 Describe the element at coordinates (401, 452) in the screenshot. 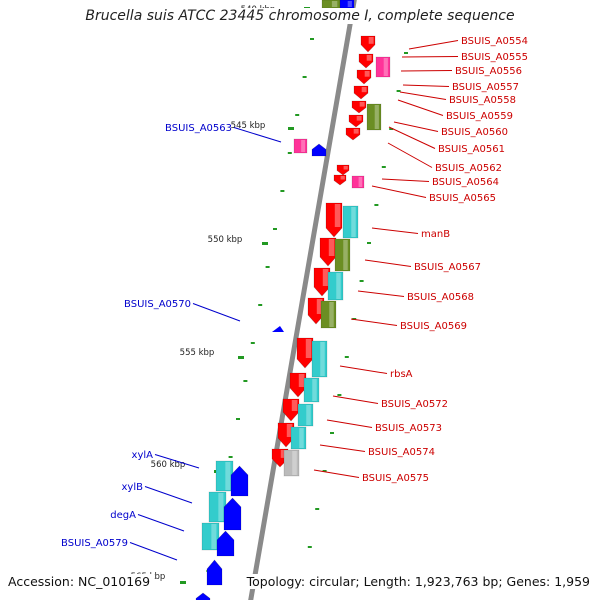

I see `gene-label: BSUIS_A0574` at that location.